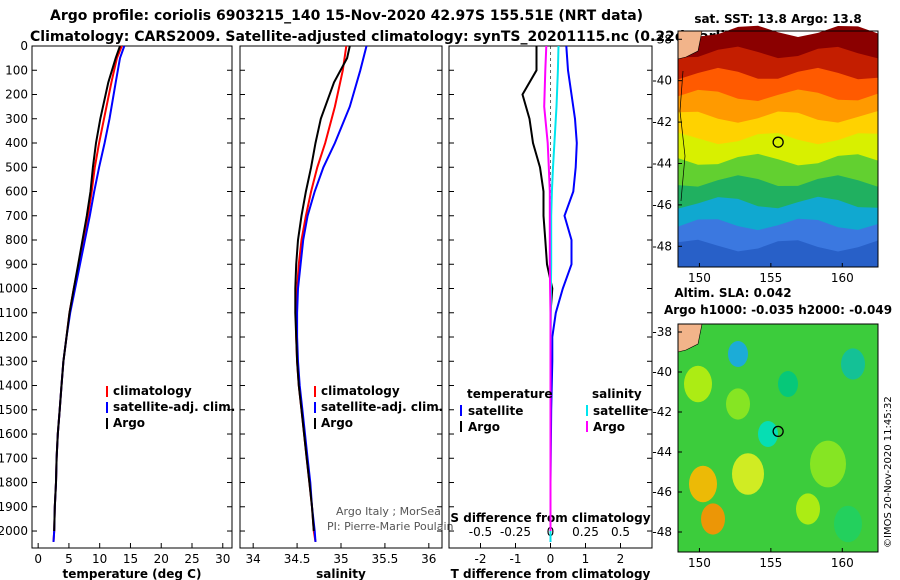 The height and width of the screenshot is (580, 900). Describe the element at coordinates (390, 526) in the screenshot. I see `annotation-pi: PI: Pierre-Marie Poulain` at that location.